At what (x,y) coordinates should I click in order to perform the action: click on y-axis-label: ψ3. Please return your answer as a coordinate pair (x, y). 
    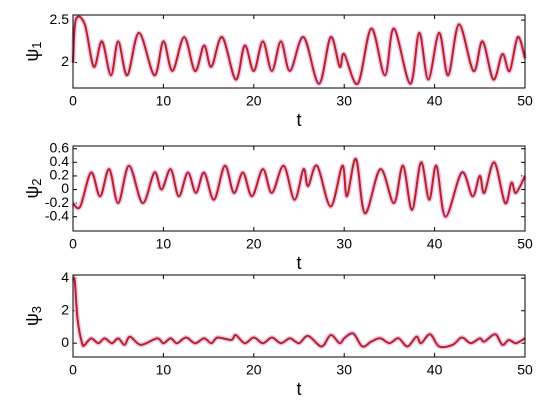
    Looking at the image, I should click on (33, 316).